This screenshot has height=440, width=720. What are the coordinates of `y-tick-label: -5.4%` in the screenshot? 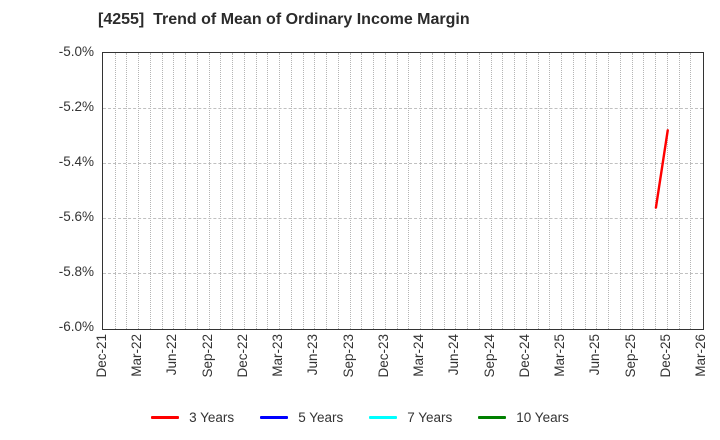 It's located at (76, 161).